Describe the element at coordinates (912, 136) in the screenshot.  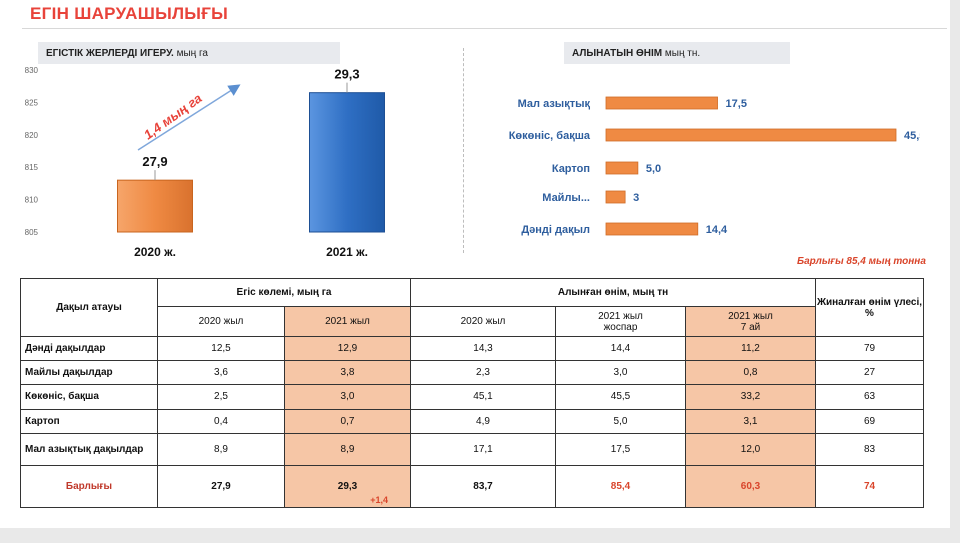
I see `yield-value-label: 45,5` at that location.